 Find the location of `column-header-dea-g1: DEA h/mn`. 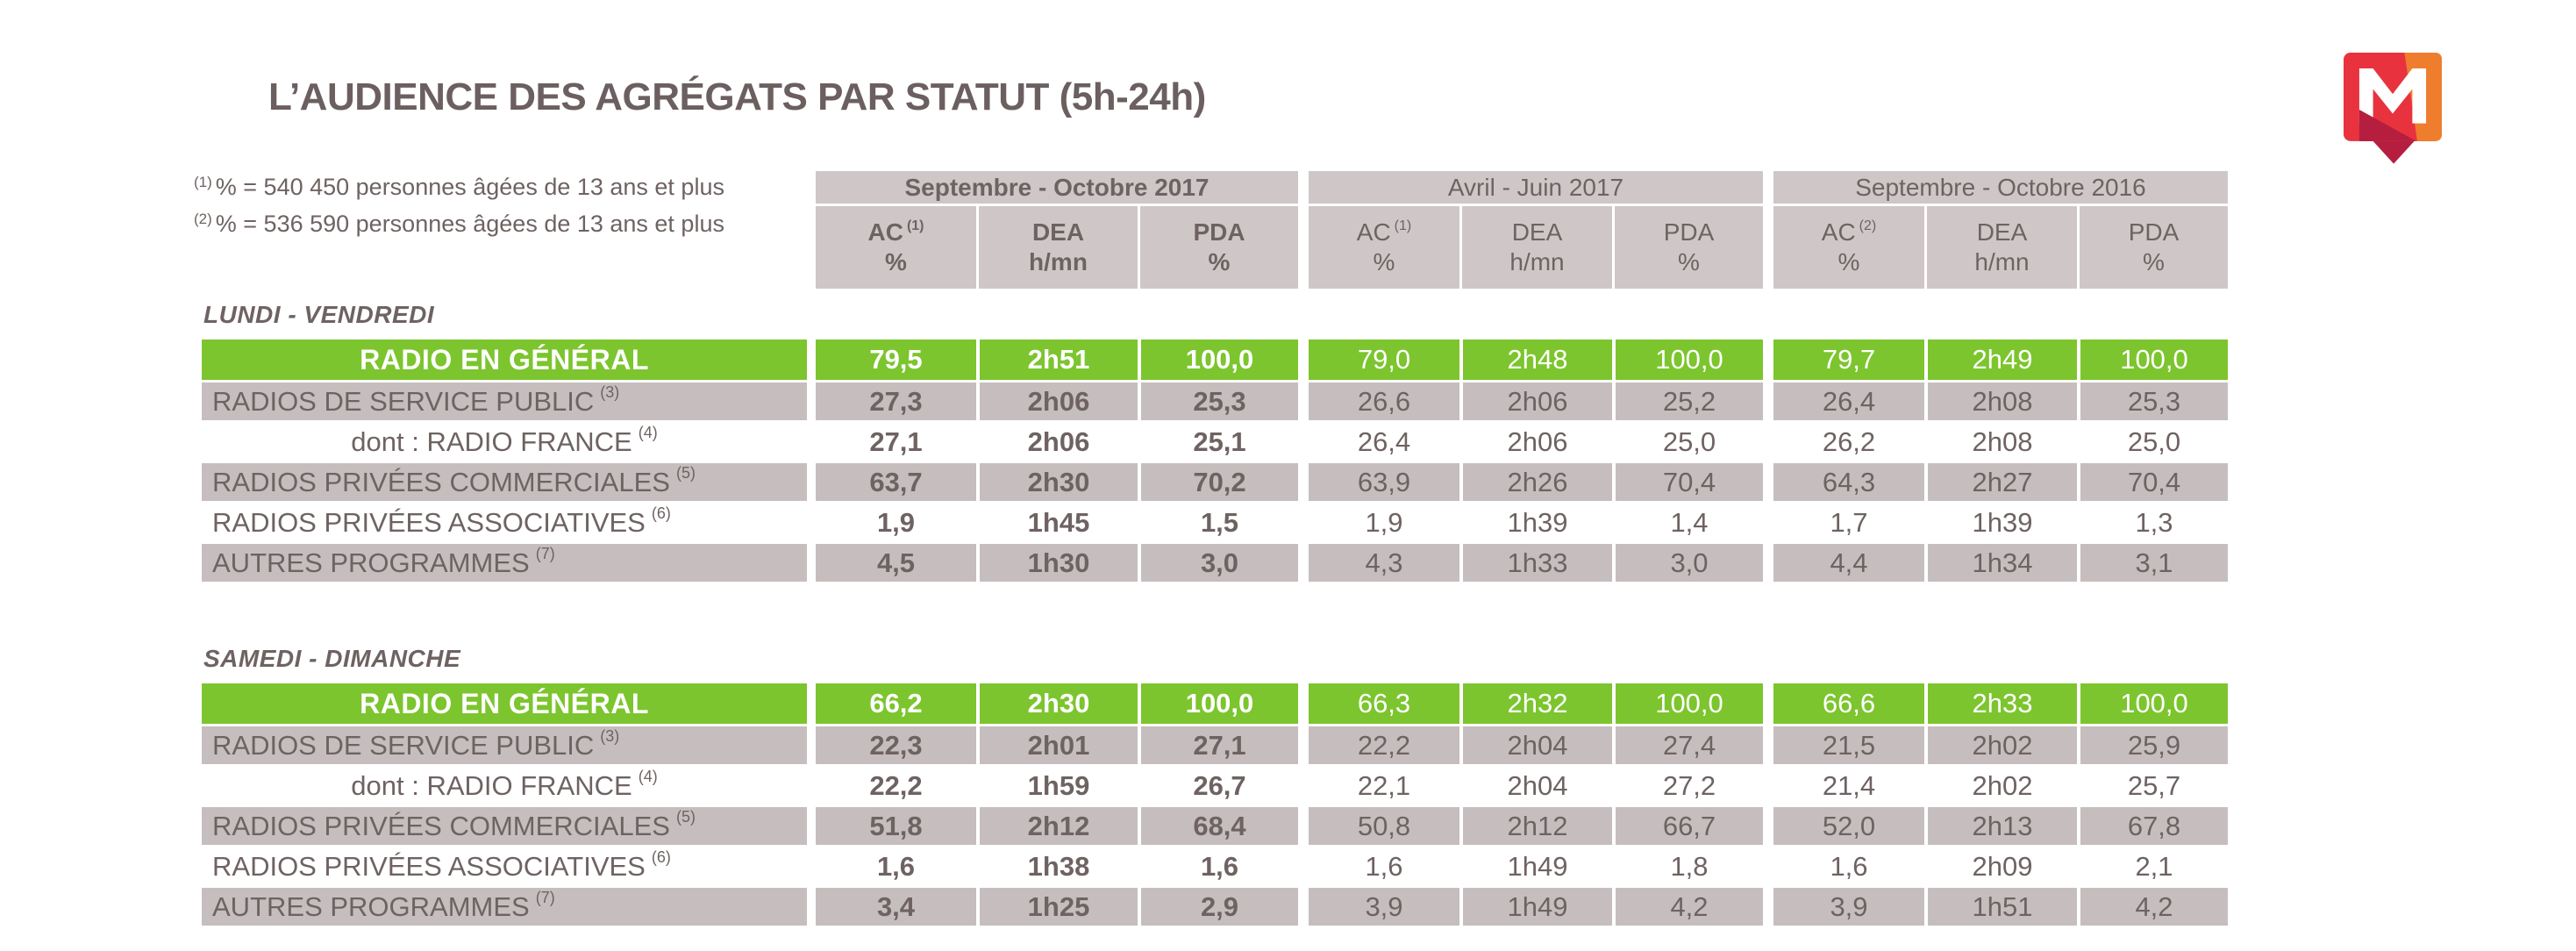

column-header-dea-g1: DEA h/mn is located at coordinates (1057, 247).